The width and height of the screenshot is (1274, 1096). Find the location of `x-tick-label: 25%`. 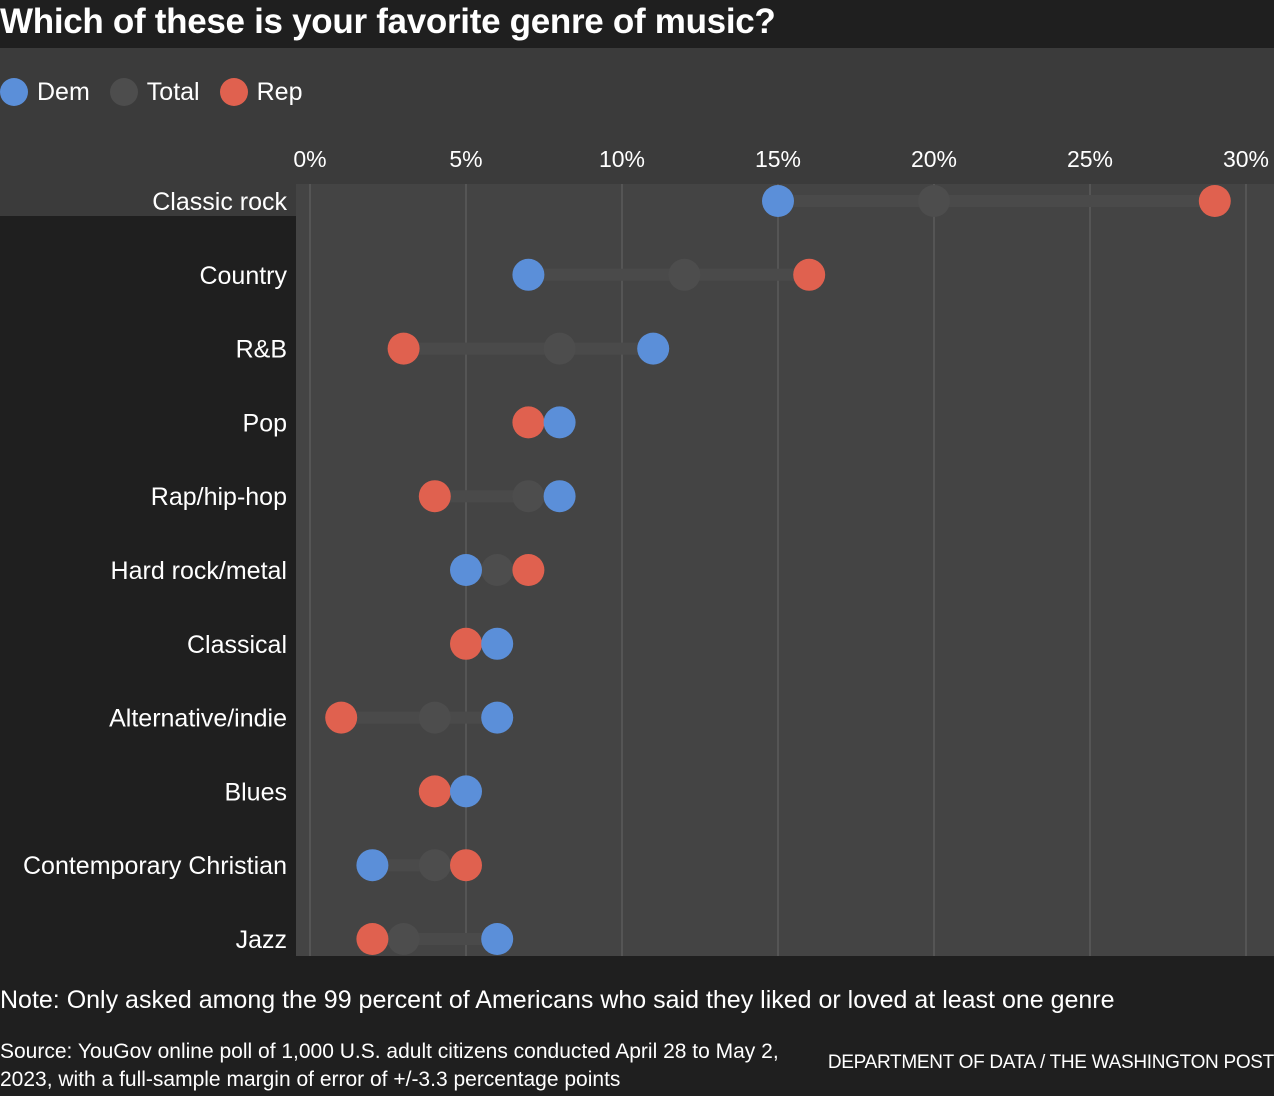

x-tick-label: 25% is located at coordinates (1090, 159).